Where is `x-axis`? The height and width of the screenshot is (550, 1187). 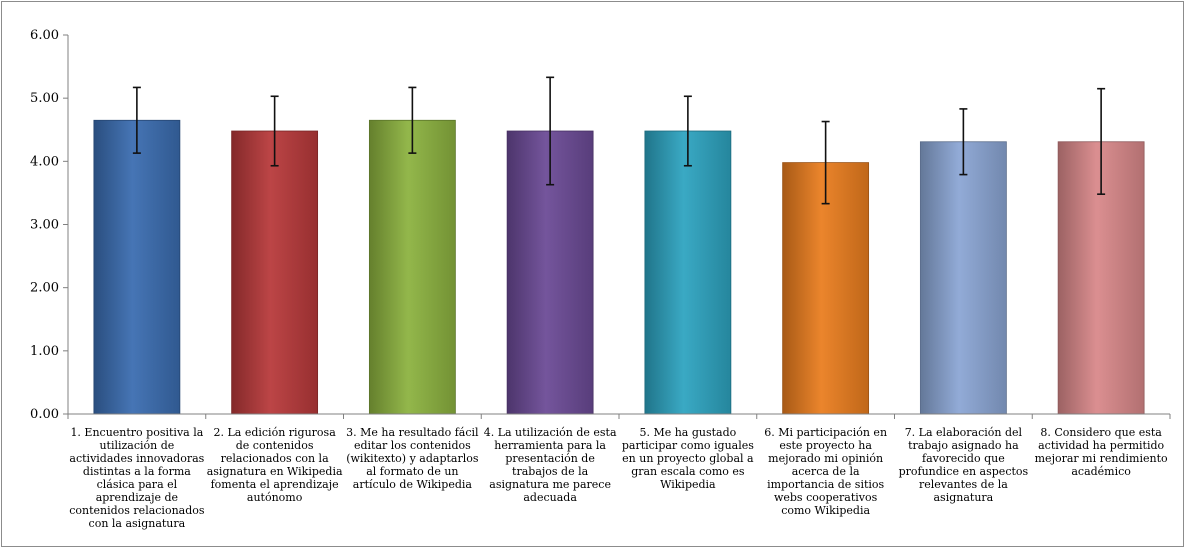
x-axis is located at coordinates (619, 416).